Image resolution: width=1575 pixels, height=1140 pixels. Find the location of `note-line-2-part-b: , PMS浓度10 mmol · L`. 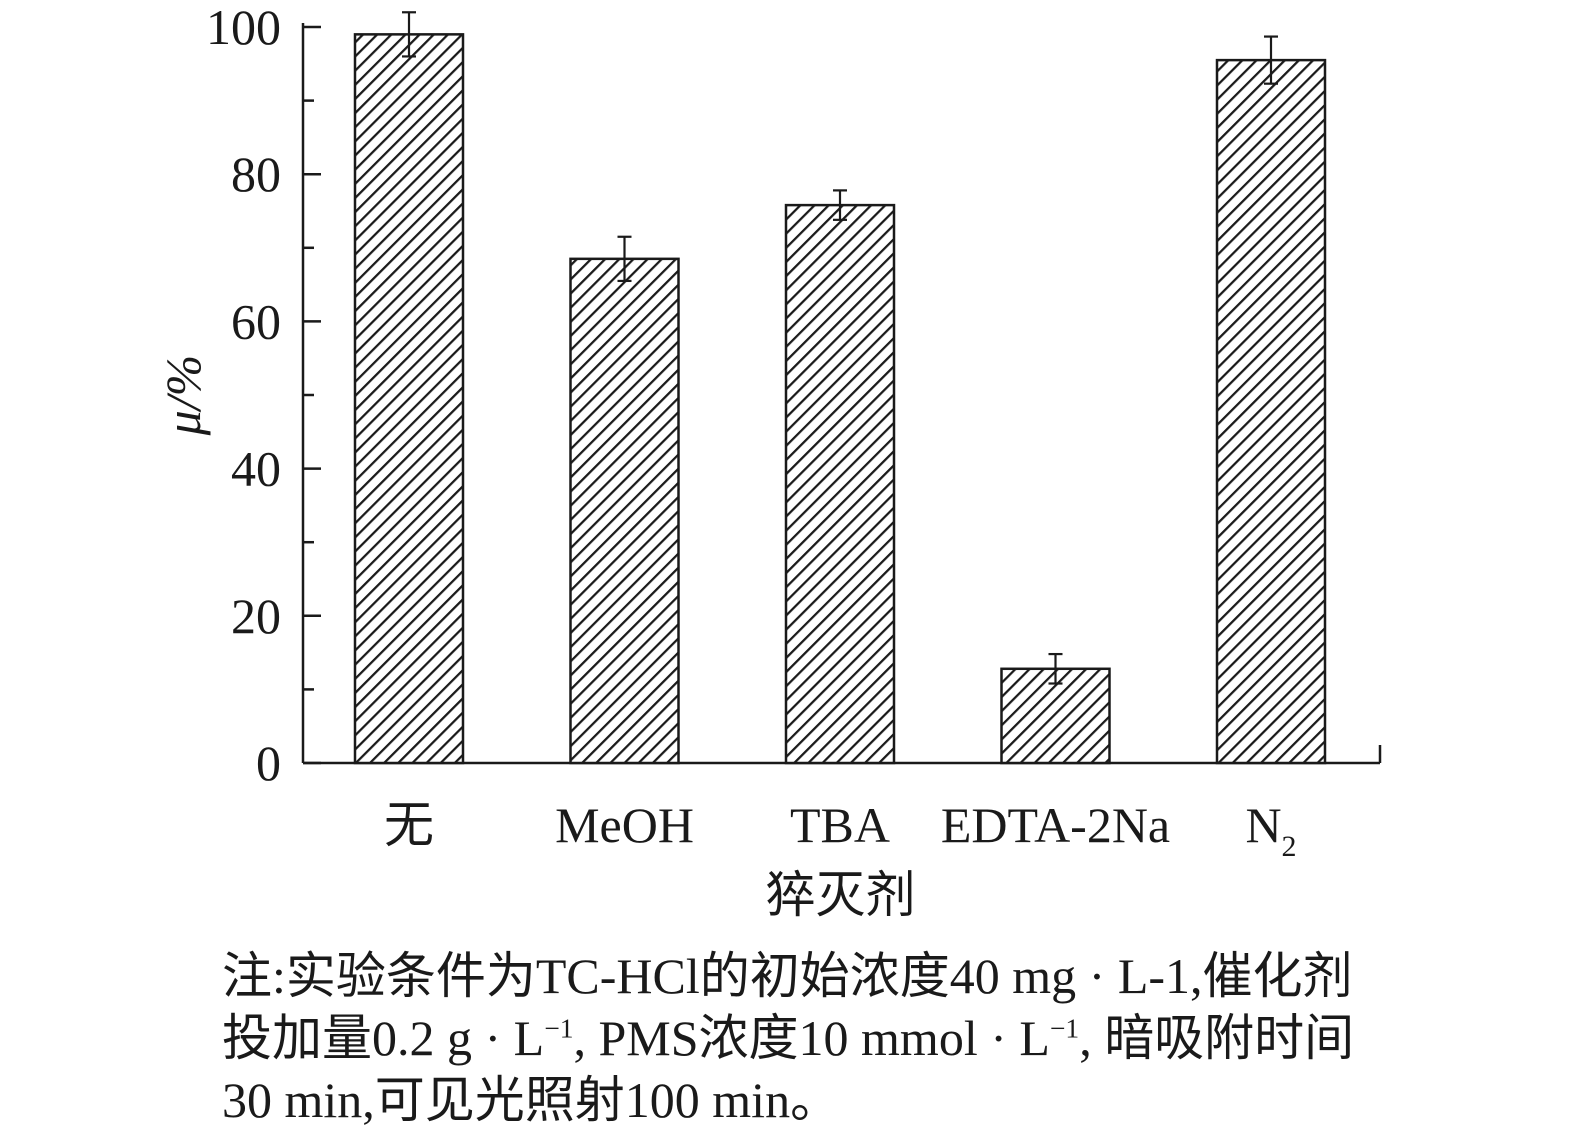

note-line-2-part-b: , PMS浓度10 mmol · L is located at coordinates (811, 1038).